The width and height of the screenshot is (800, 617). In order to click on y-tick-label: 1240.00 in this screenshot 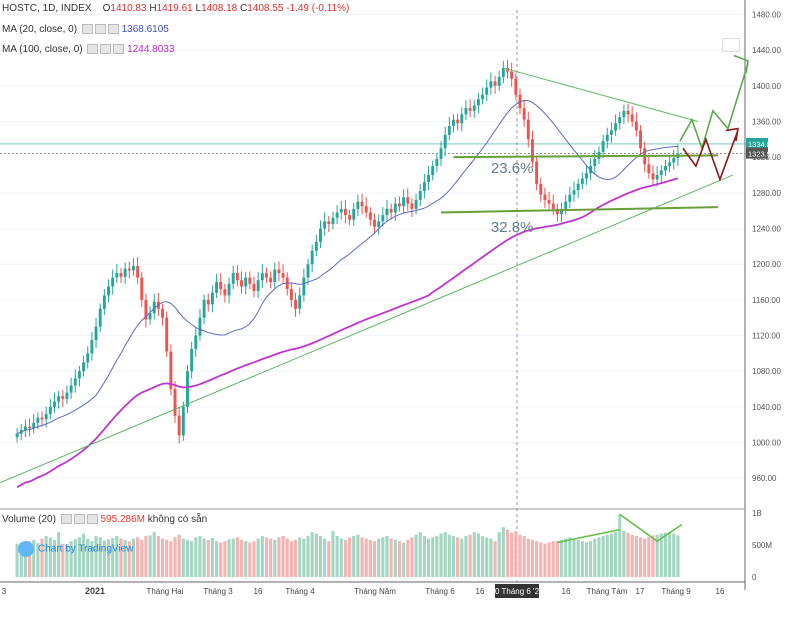, I will do `click(766, 229)`.